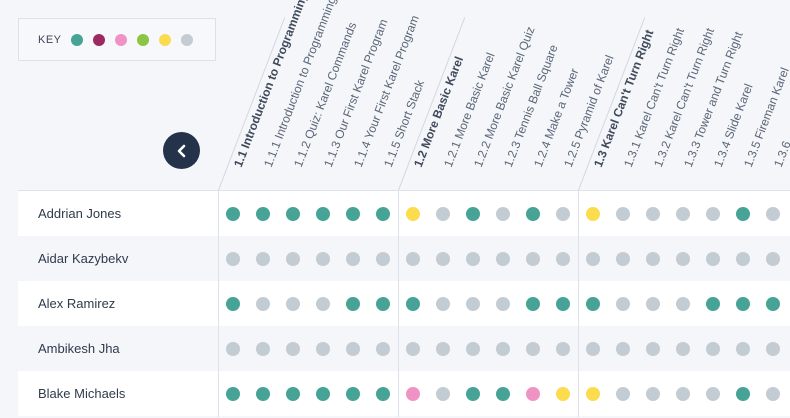 The image size is (790, 418). I want to click on student-name: Addrian Jones, so click(80, 213).